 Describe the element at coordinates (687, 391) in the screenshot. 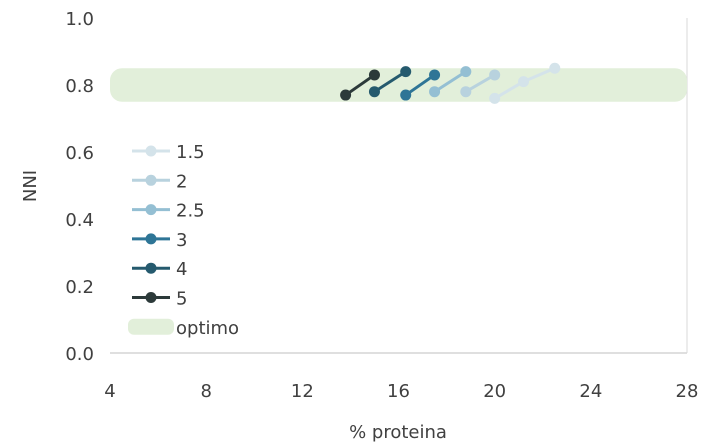

I see `x-tick-label: 28` at that location.